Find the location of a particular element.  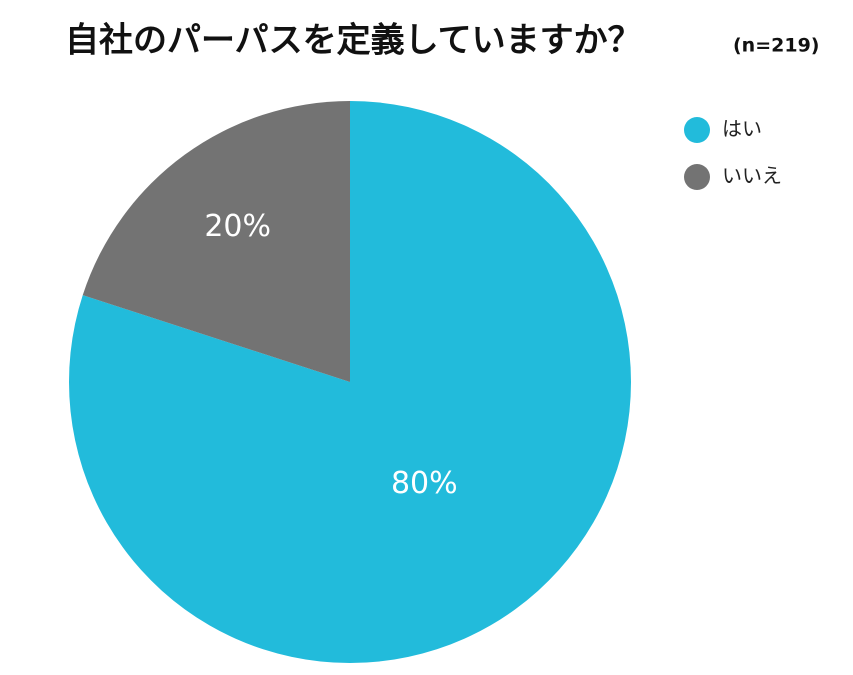

pie-slice is located at coordinates (216, 241).